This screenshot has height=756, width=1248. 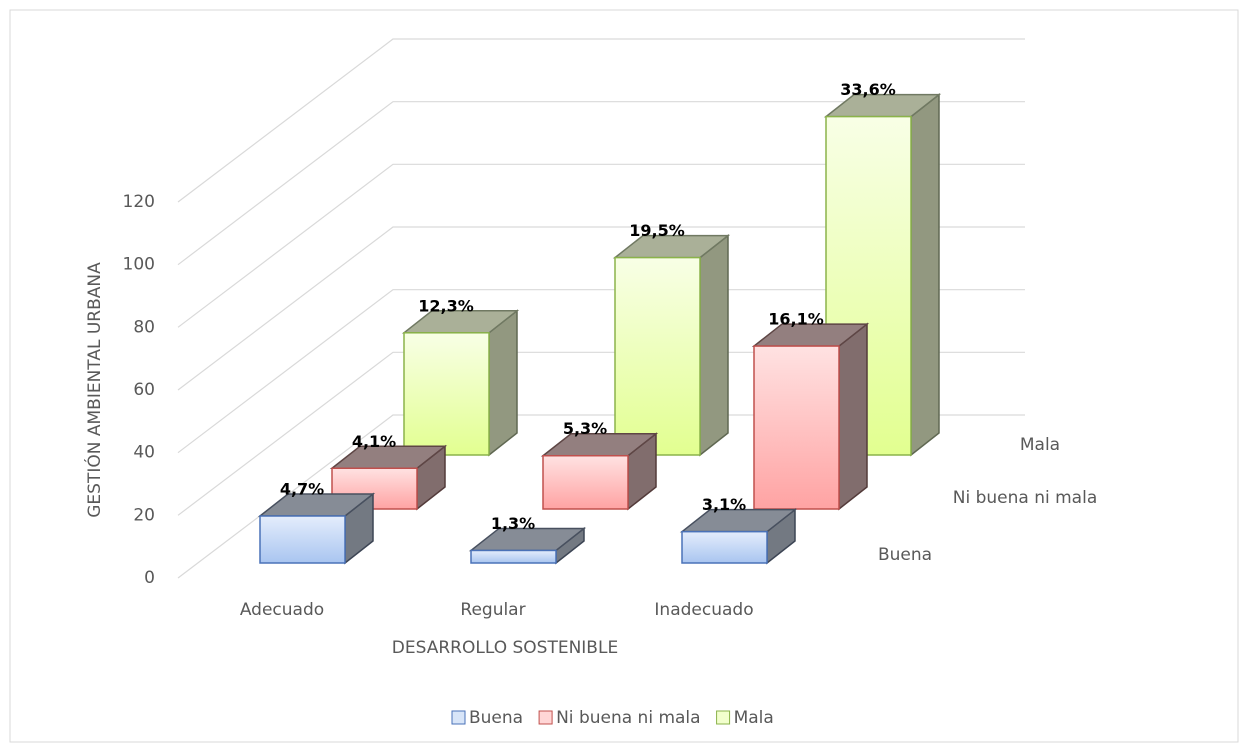 I want to click on data-label: 33,6%, so click(x=868, y=89).